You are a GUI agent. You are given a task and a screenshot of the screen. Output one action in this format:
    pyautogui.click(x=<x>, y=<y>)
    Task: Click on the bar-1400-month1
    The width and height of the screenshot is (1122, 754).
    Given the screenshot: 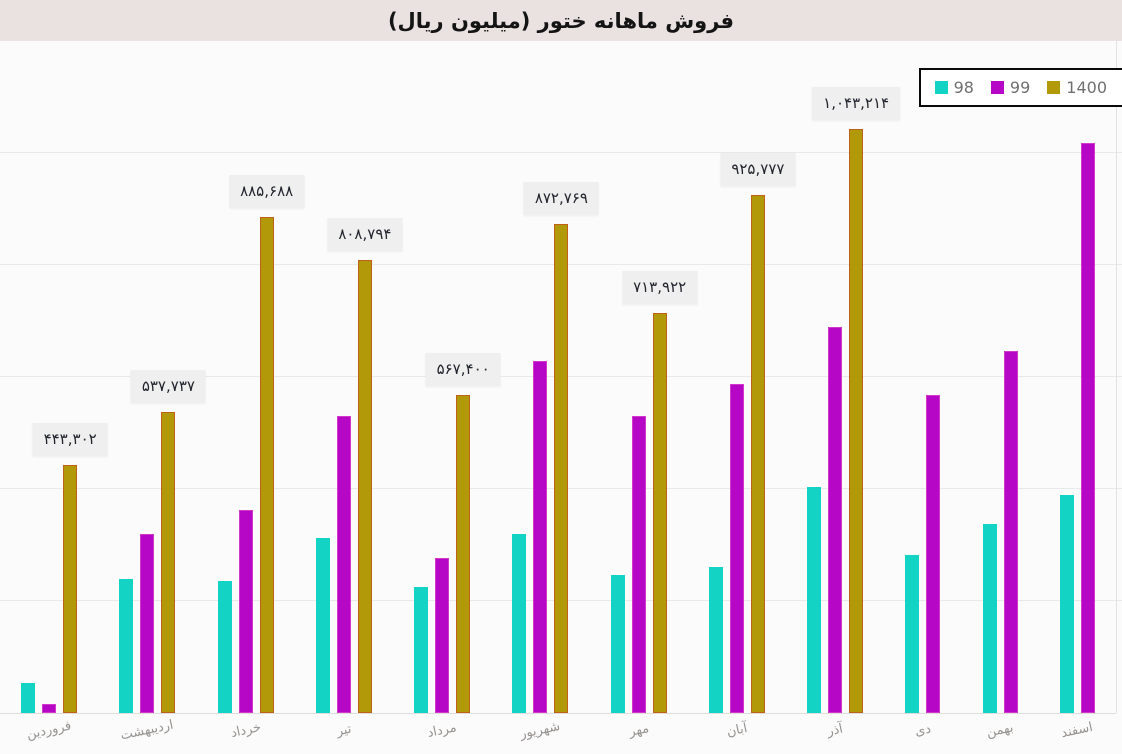 What is the action you would take?
    pyautogui.click(x=70, y=589)
    